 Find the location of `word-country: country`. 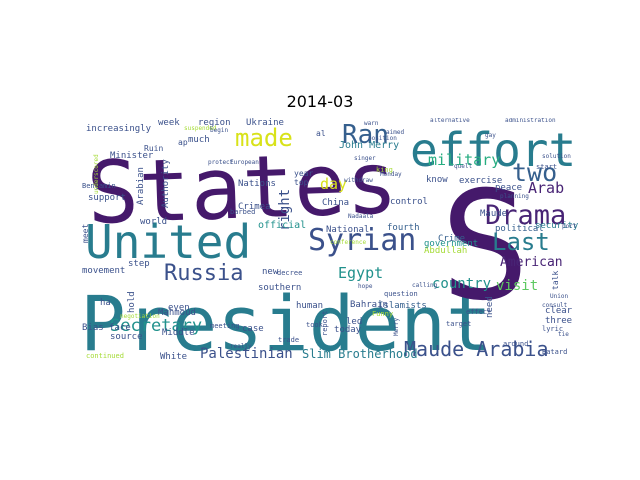

word-country: country is located at coordinates (461, 284).